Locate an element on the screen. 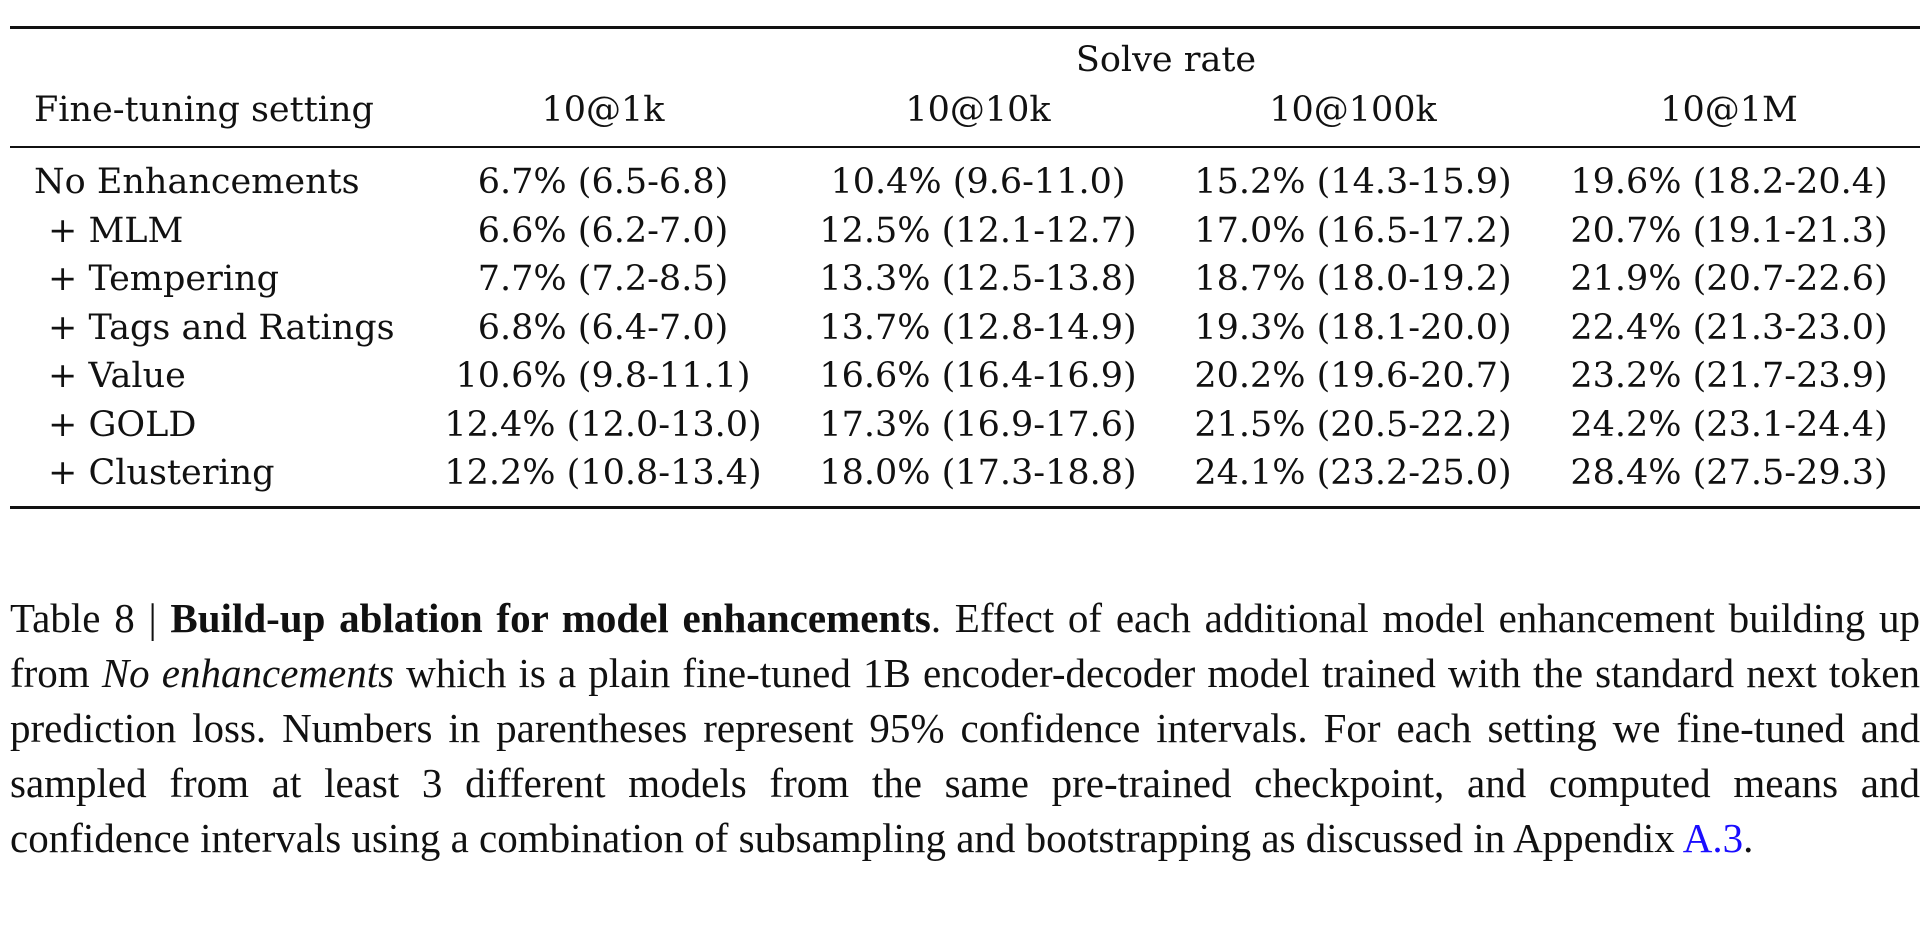 The width and height of the screenshot is (1930, 934). table-cell: 12.4% (12.0-13.0) is located at coordinates (603, 424).